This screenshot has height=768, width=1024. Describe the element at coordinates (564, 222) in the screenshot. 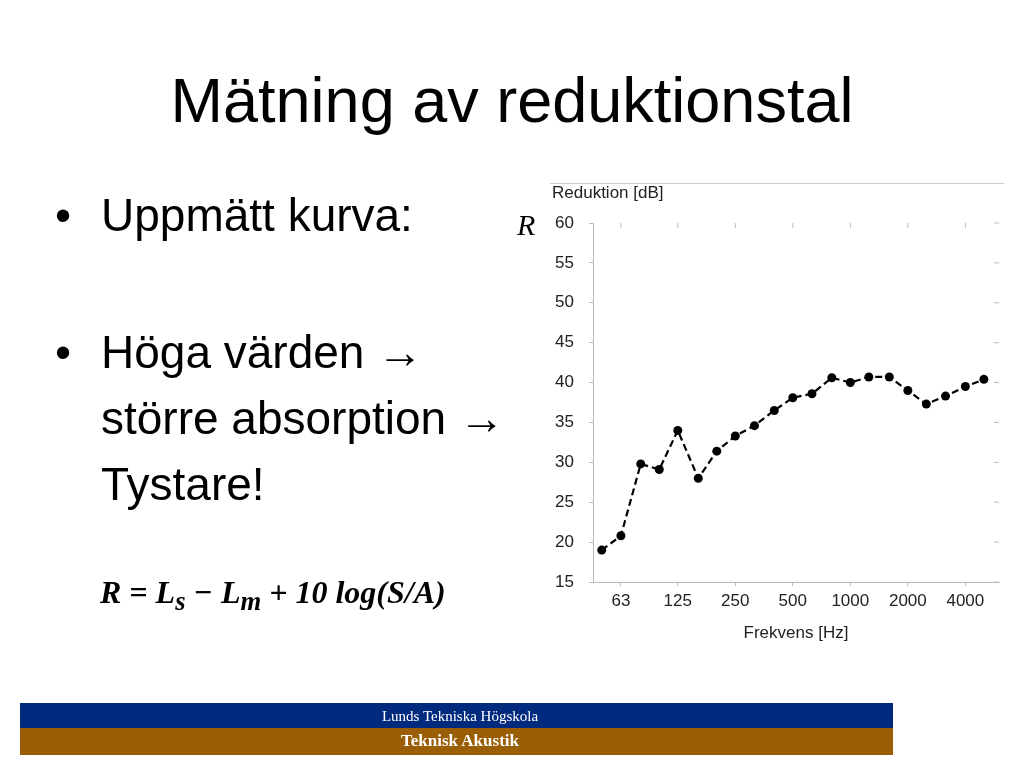

I see `y-tick-label: 60` at that location.